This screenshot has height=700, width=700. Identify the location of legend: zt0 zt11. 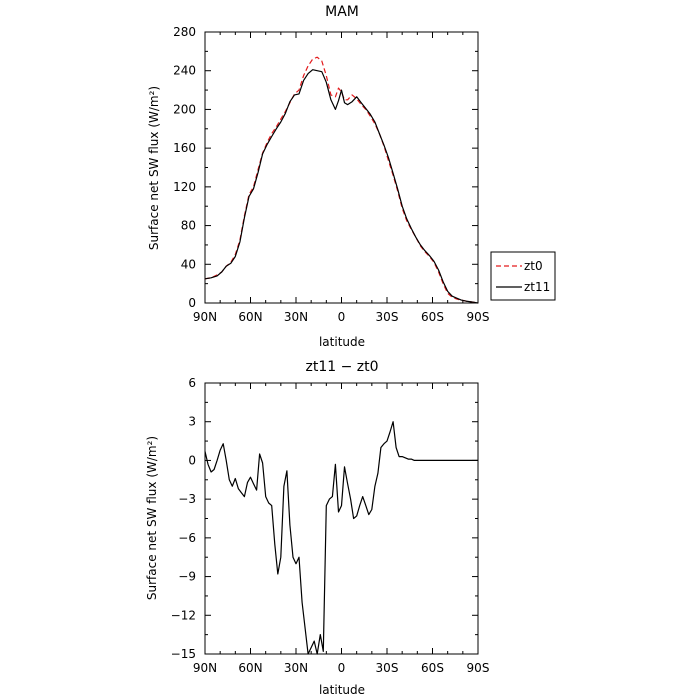
(523, 276).